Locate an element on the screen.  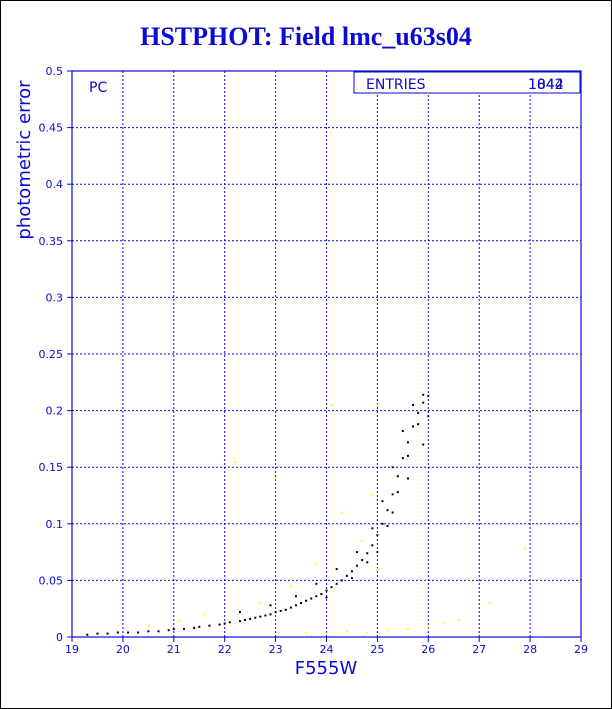
x-tick-label: 19 is located at coordinates (72, 649).